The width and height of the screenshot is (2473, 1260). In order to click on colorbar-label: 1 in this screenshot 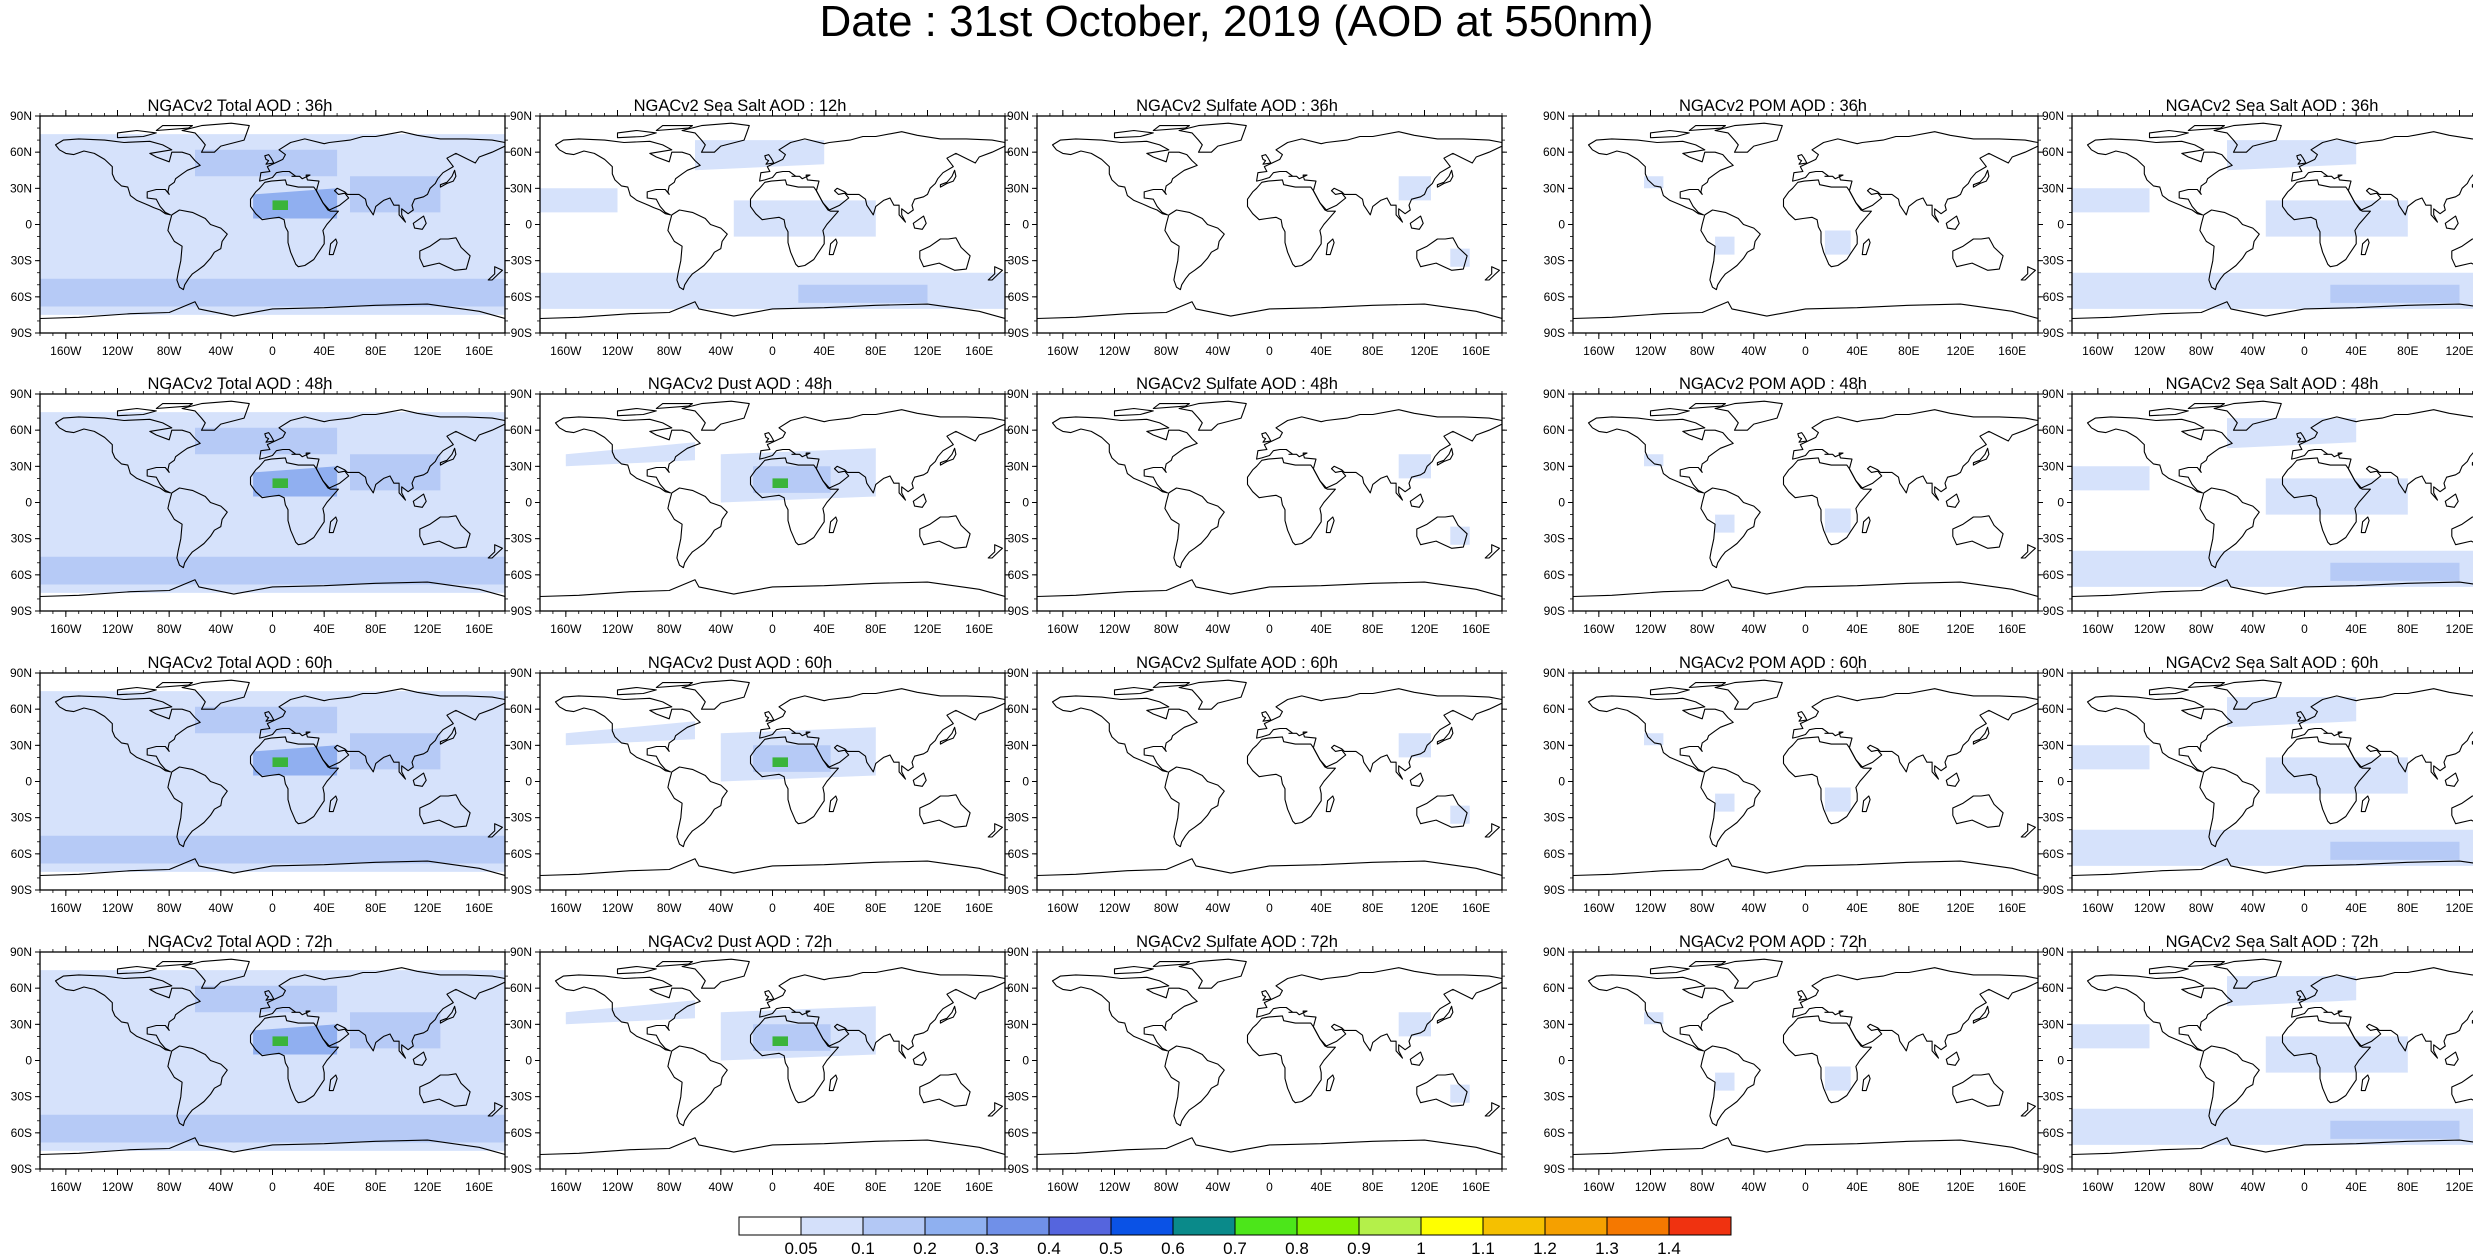, I will do `click(1420, 1247)`.